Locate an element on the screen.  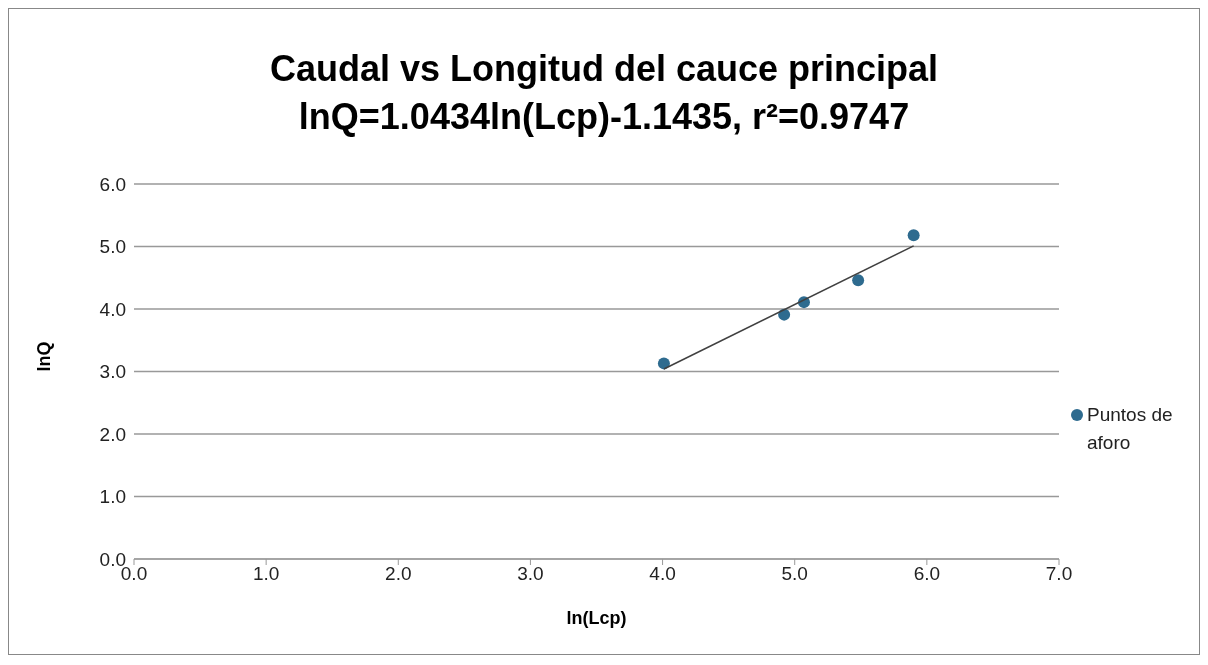
x-tick-label: 3.0 is located at coordinates (530, 574).